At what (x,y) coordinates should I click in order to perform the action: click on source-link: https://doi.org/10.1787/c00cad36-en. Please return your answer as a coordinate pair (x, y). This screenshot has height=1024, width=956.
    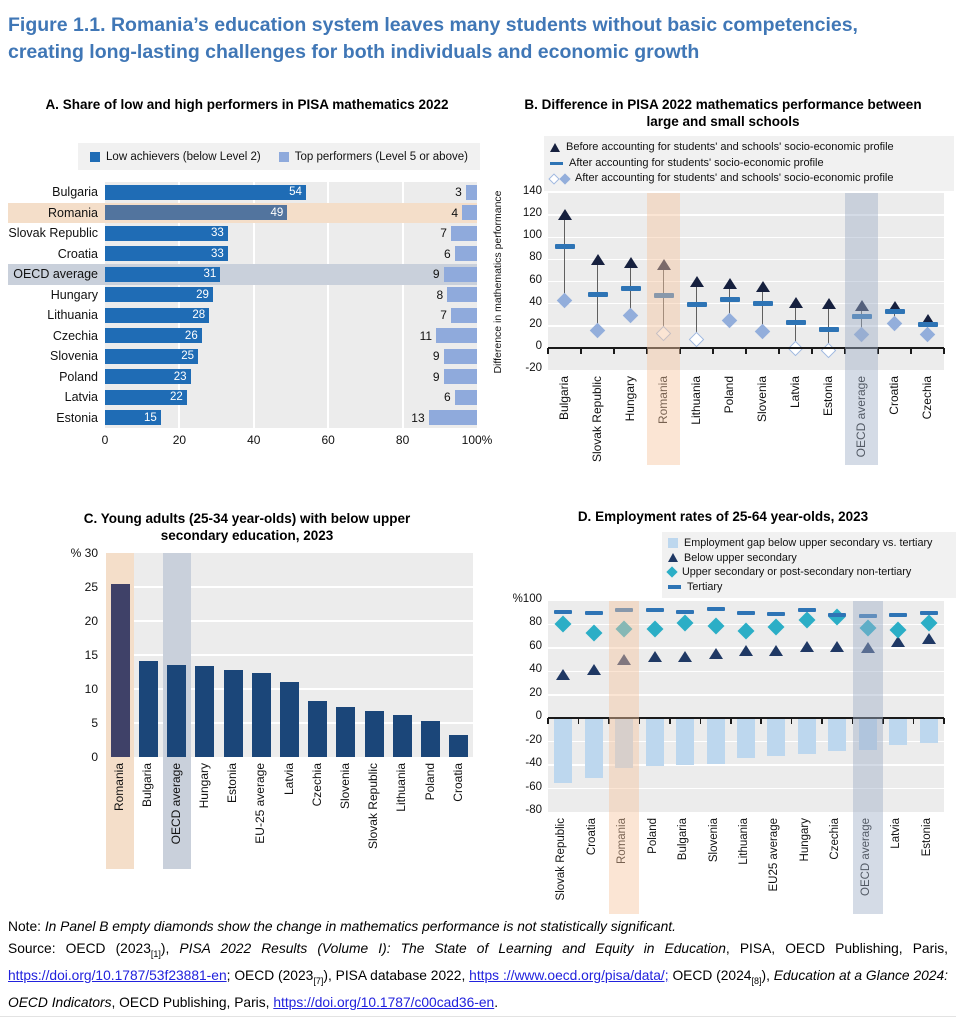
    Looking at the image, I should click on (384, 1002).